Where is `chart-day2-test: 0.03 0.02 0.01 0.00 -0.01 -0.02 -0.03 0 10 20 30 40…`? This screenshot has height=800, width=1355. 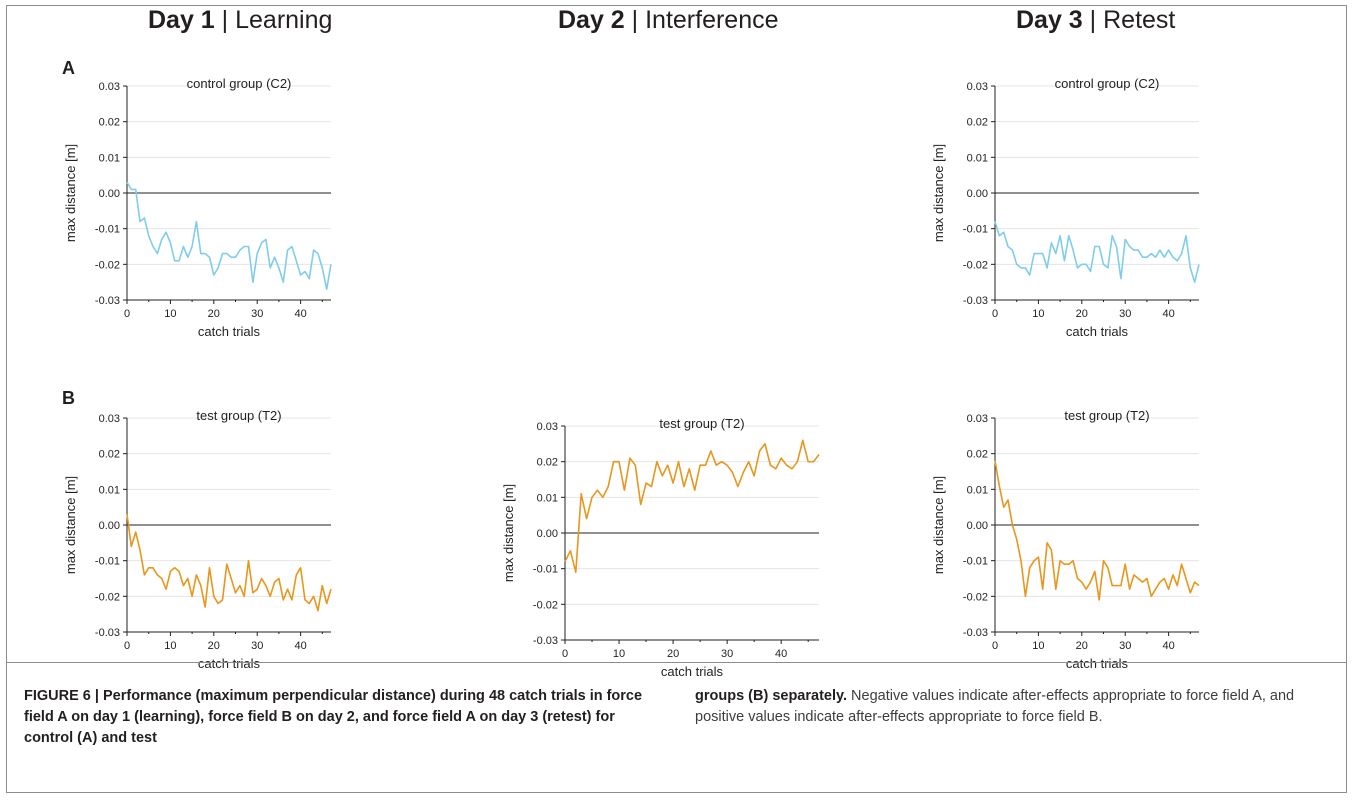 chart-day2-test: 0.03 0.02 0.01 0.00 -0.01 -0.02 -0.03 0 10 20 30 40… is located at coordinates (660, 547).